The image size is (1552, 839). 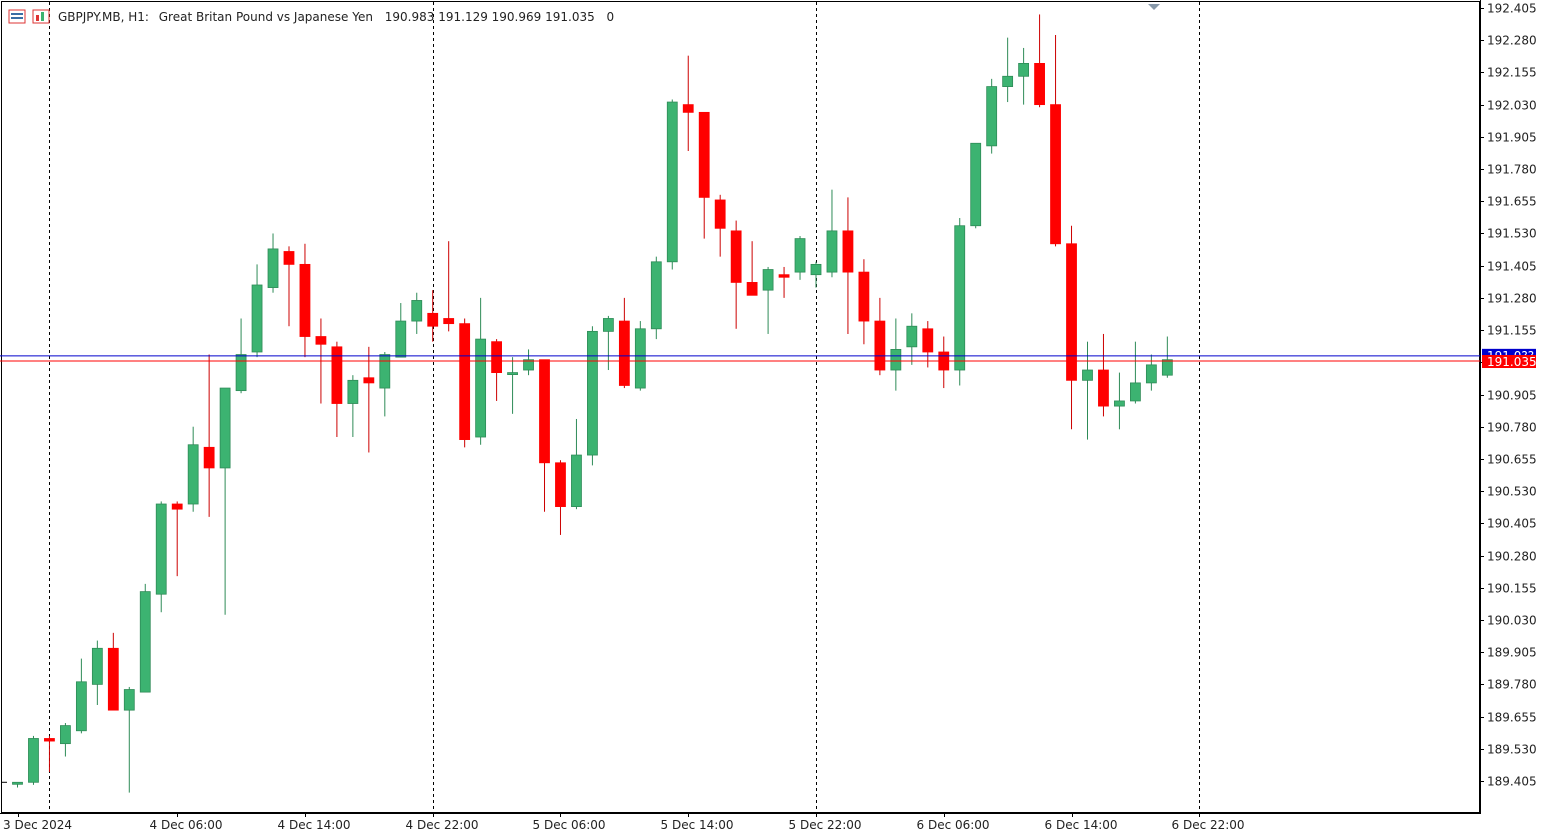 What do you see at coordinates (1512, 524) in the screenshot?
I see `price-tick-label: 190.405` at bounding box center [1512, 524].